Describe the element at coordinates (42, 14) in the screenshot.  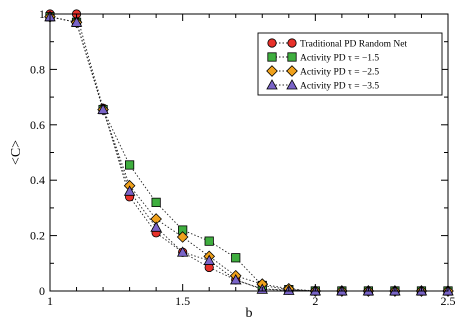
I see `y-tick-label: 1` at that location.